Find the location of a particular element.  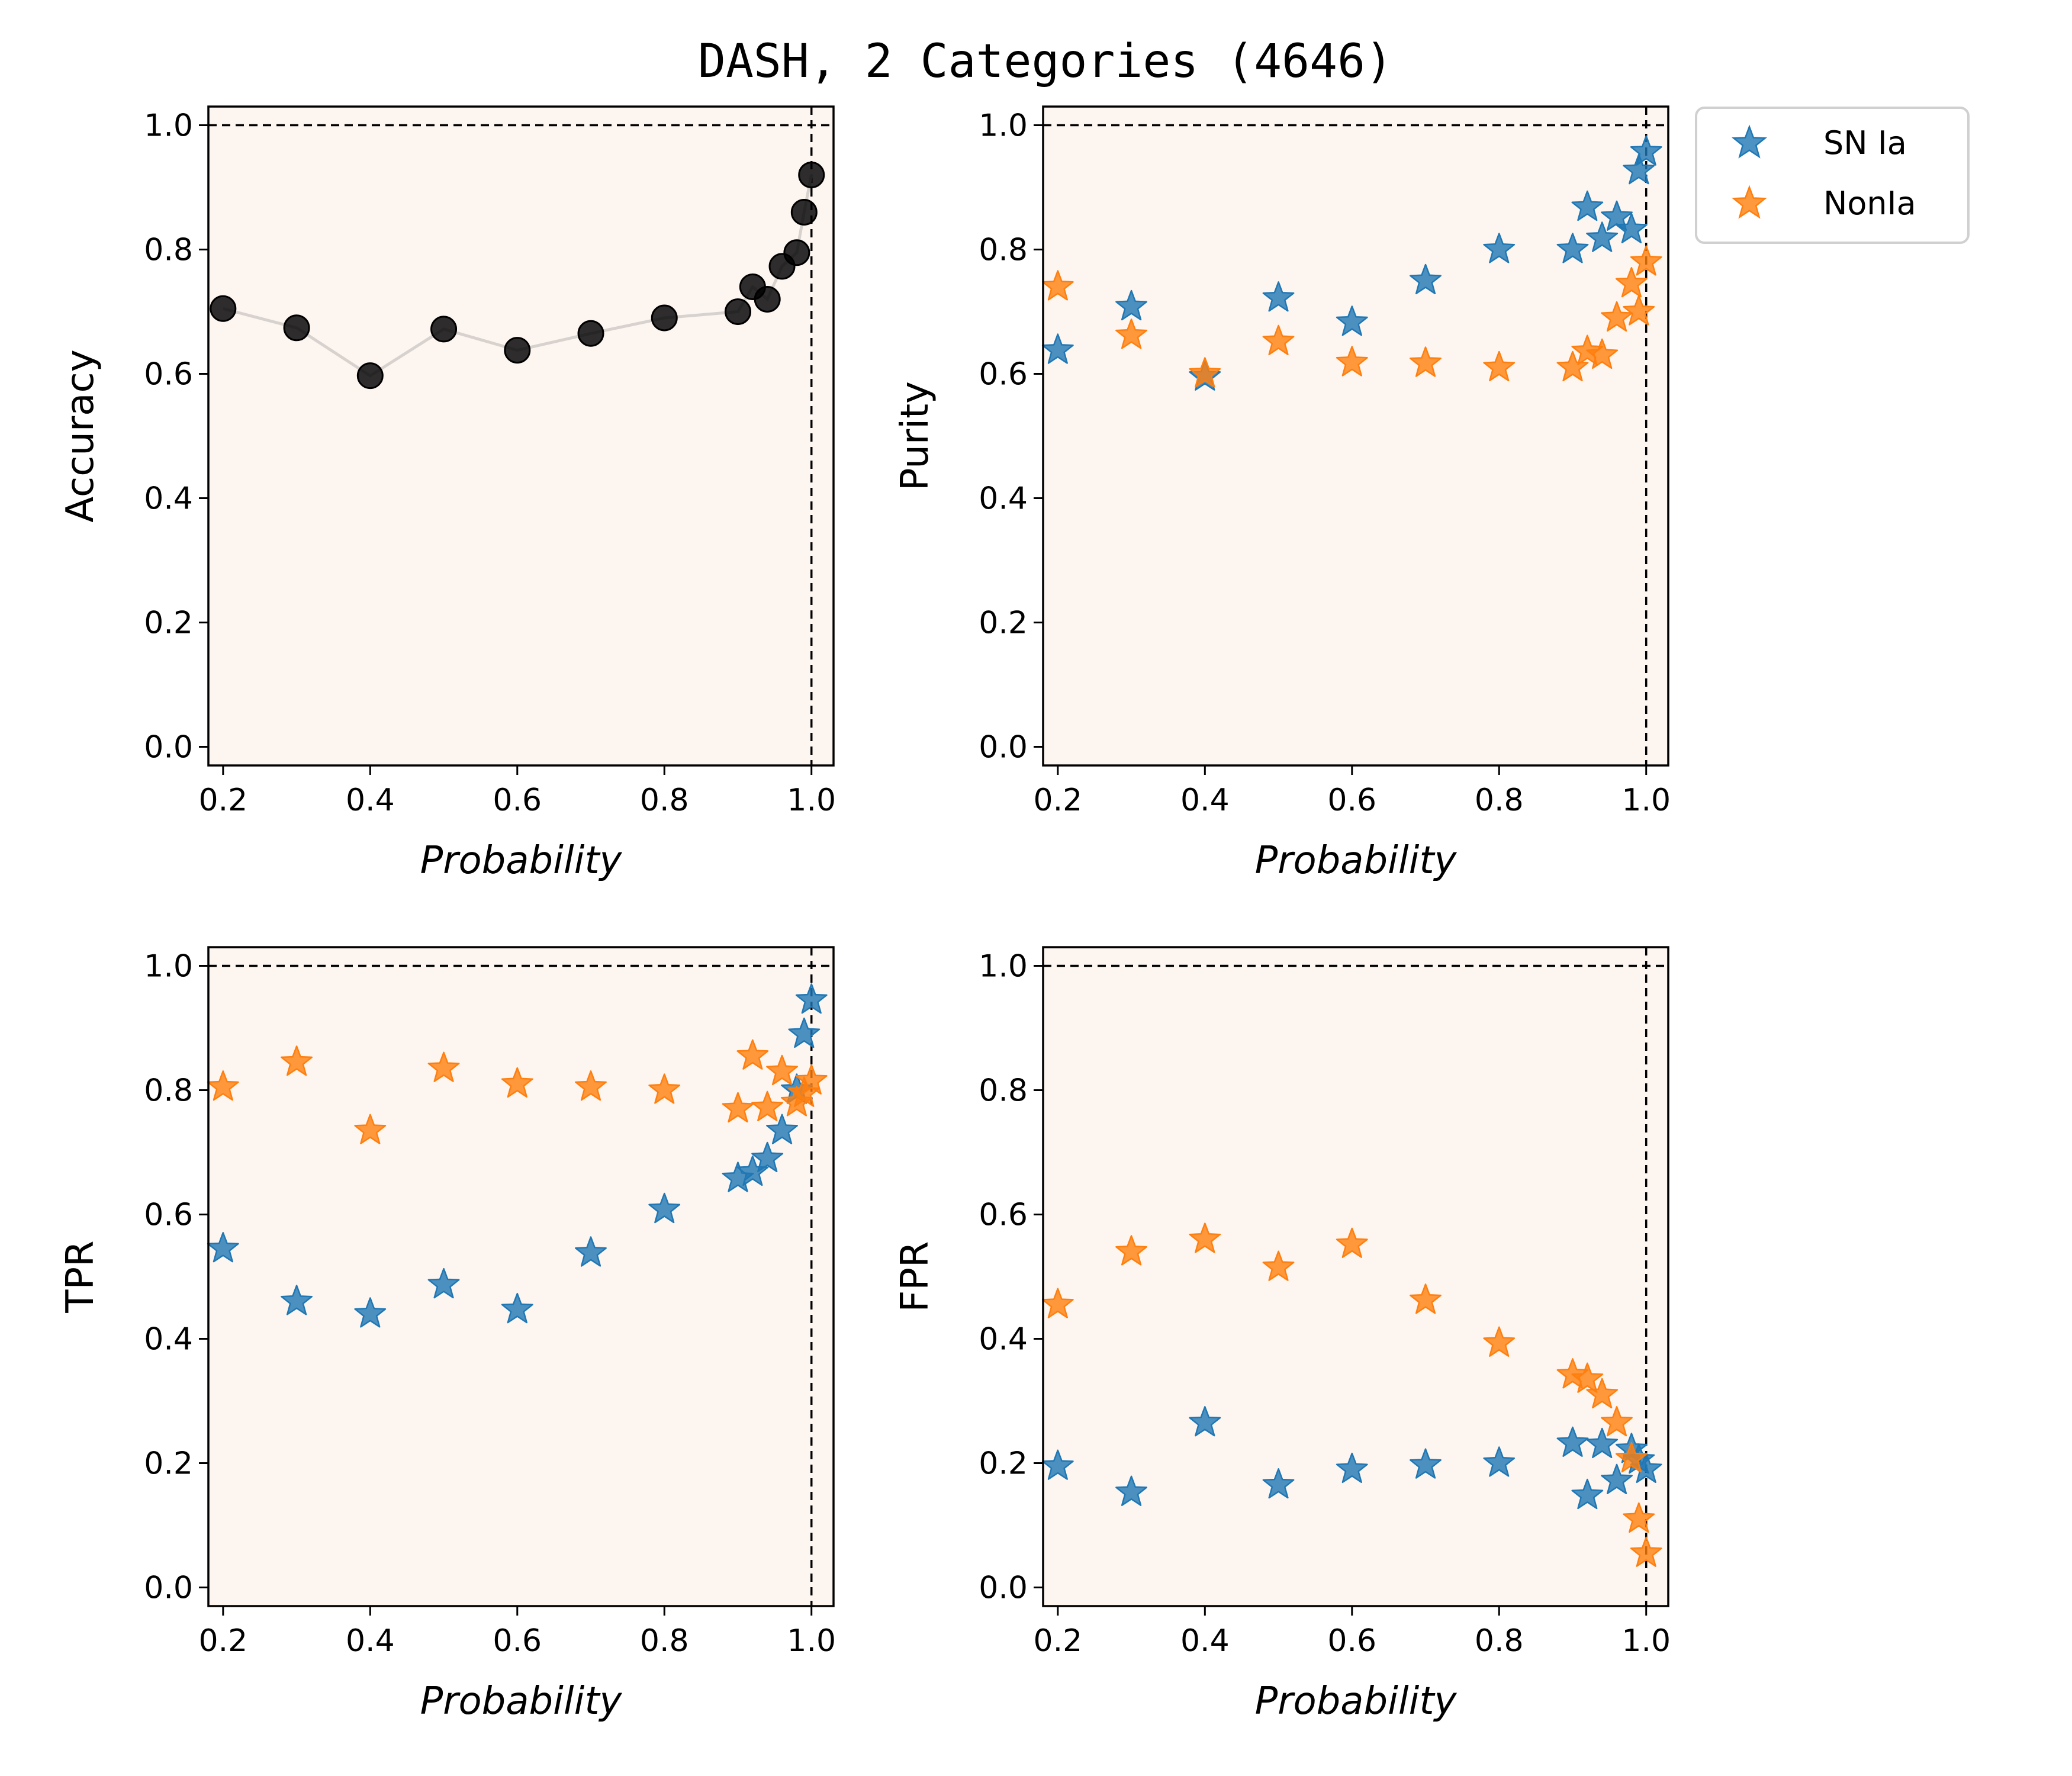

tpr-y-tick-label: 0.8 is located at coordinates (168, 1091).